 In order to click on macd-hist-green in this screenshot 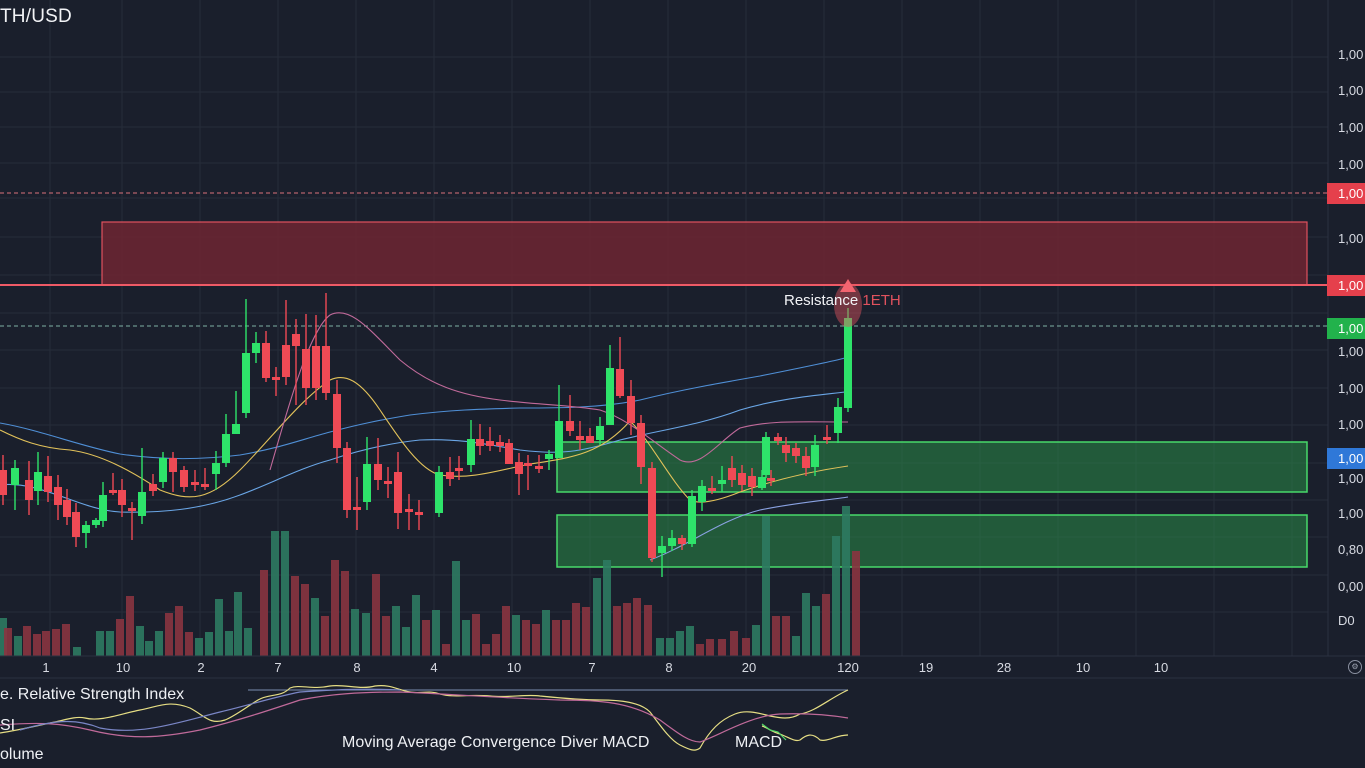, I will do `click(774, 732)`.